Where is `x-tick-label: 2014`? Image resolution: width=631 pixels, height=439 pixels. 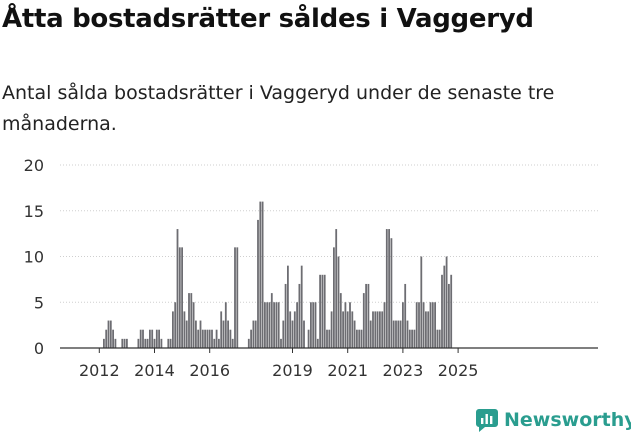 x-tick-label: 2014 is located at coordinates (154, 370).